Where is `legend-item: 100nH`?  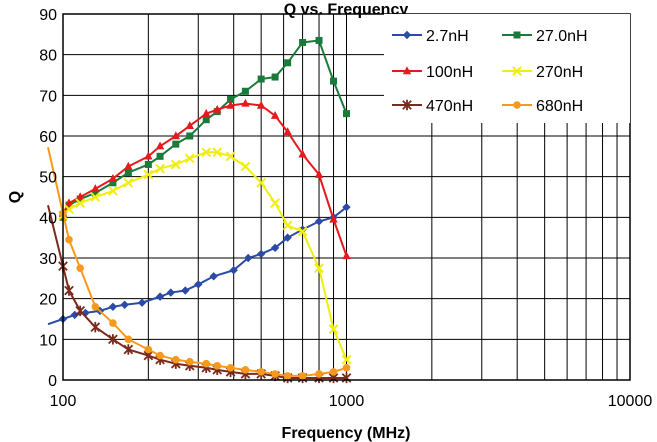 legend-item: 100nH is located at coordinates (432, 72).